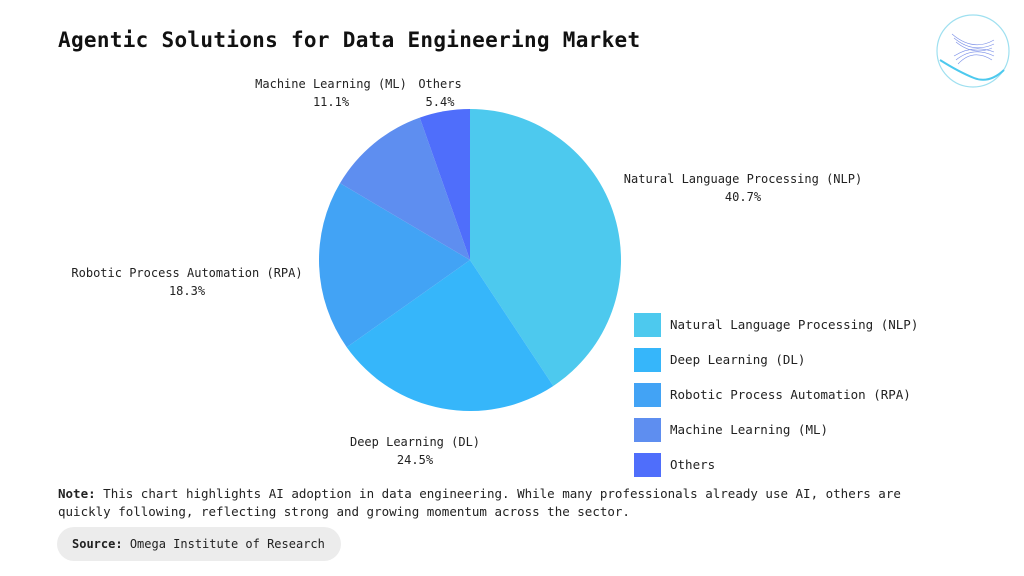 Image resolution: width=1024 pixels, height=576 pixels. What do you see at coordinates (186, 282) in the screenshot?
I see `slice-label: Robotic Process Automation (RPA) 18.3%` at bounding box center [186, 282].